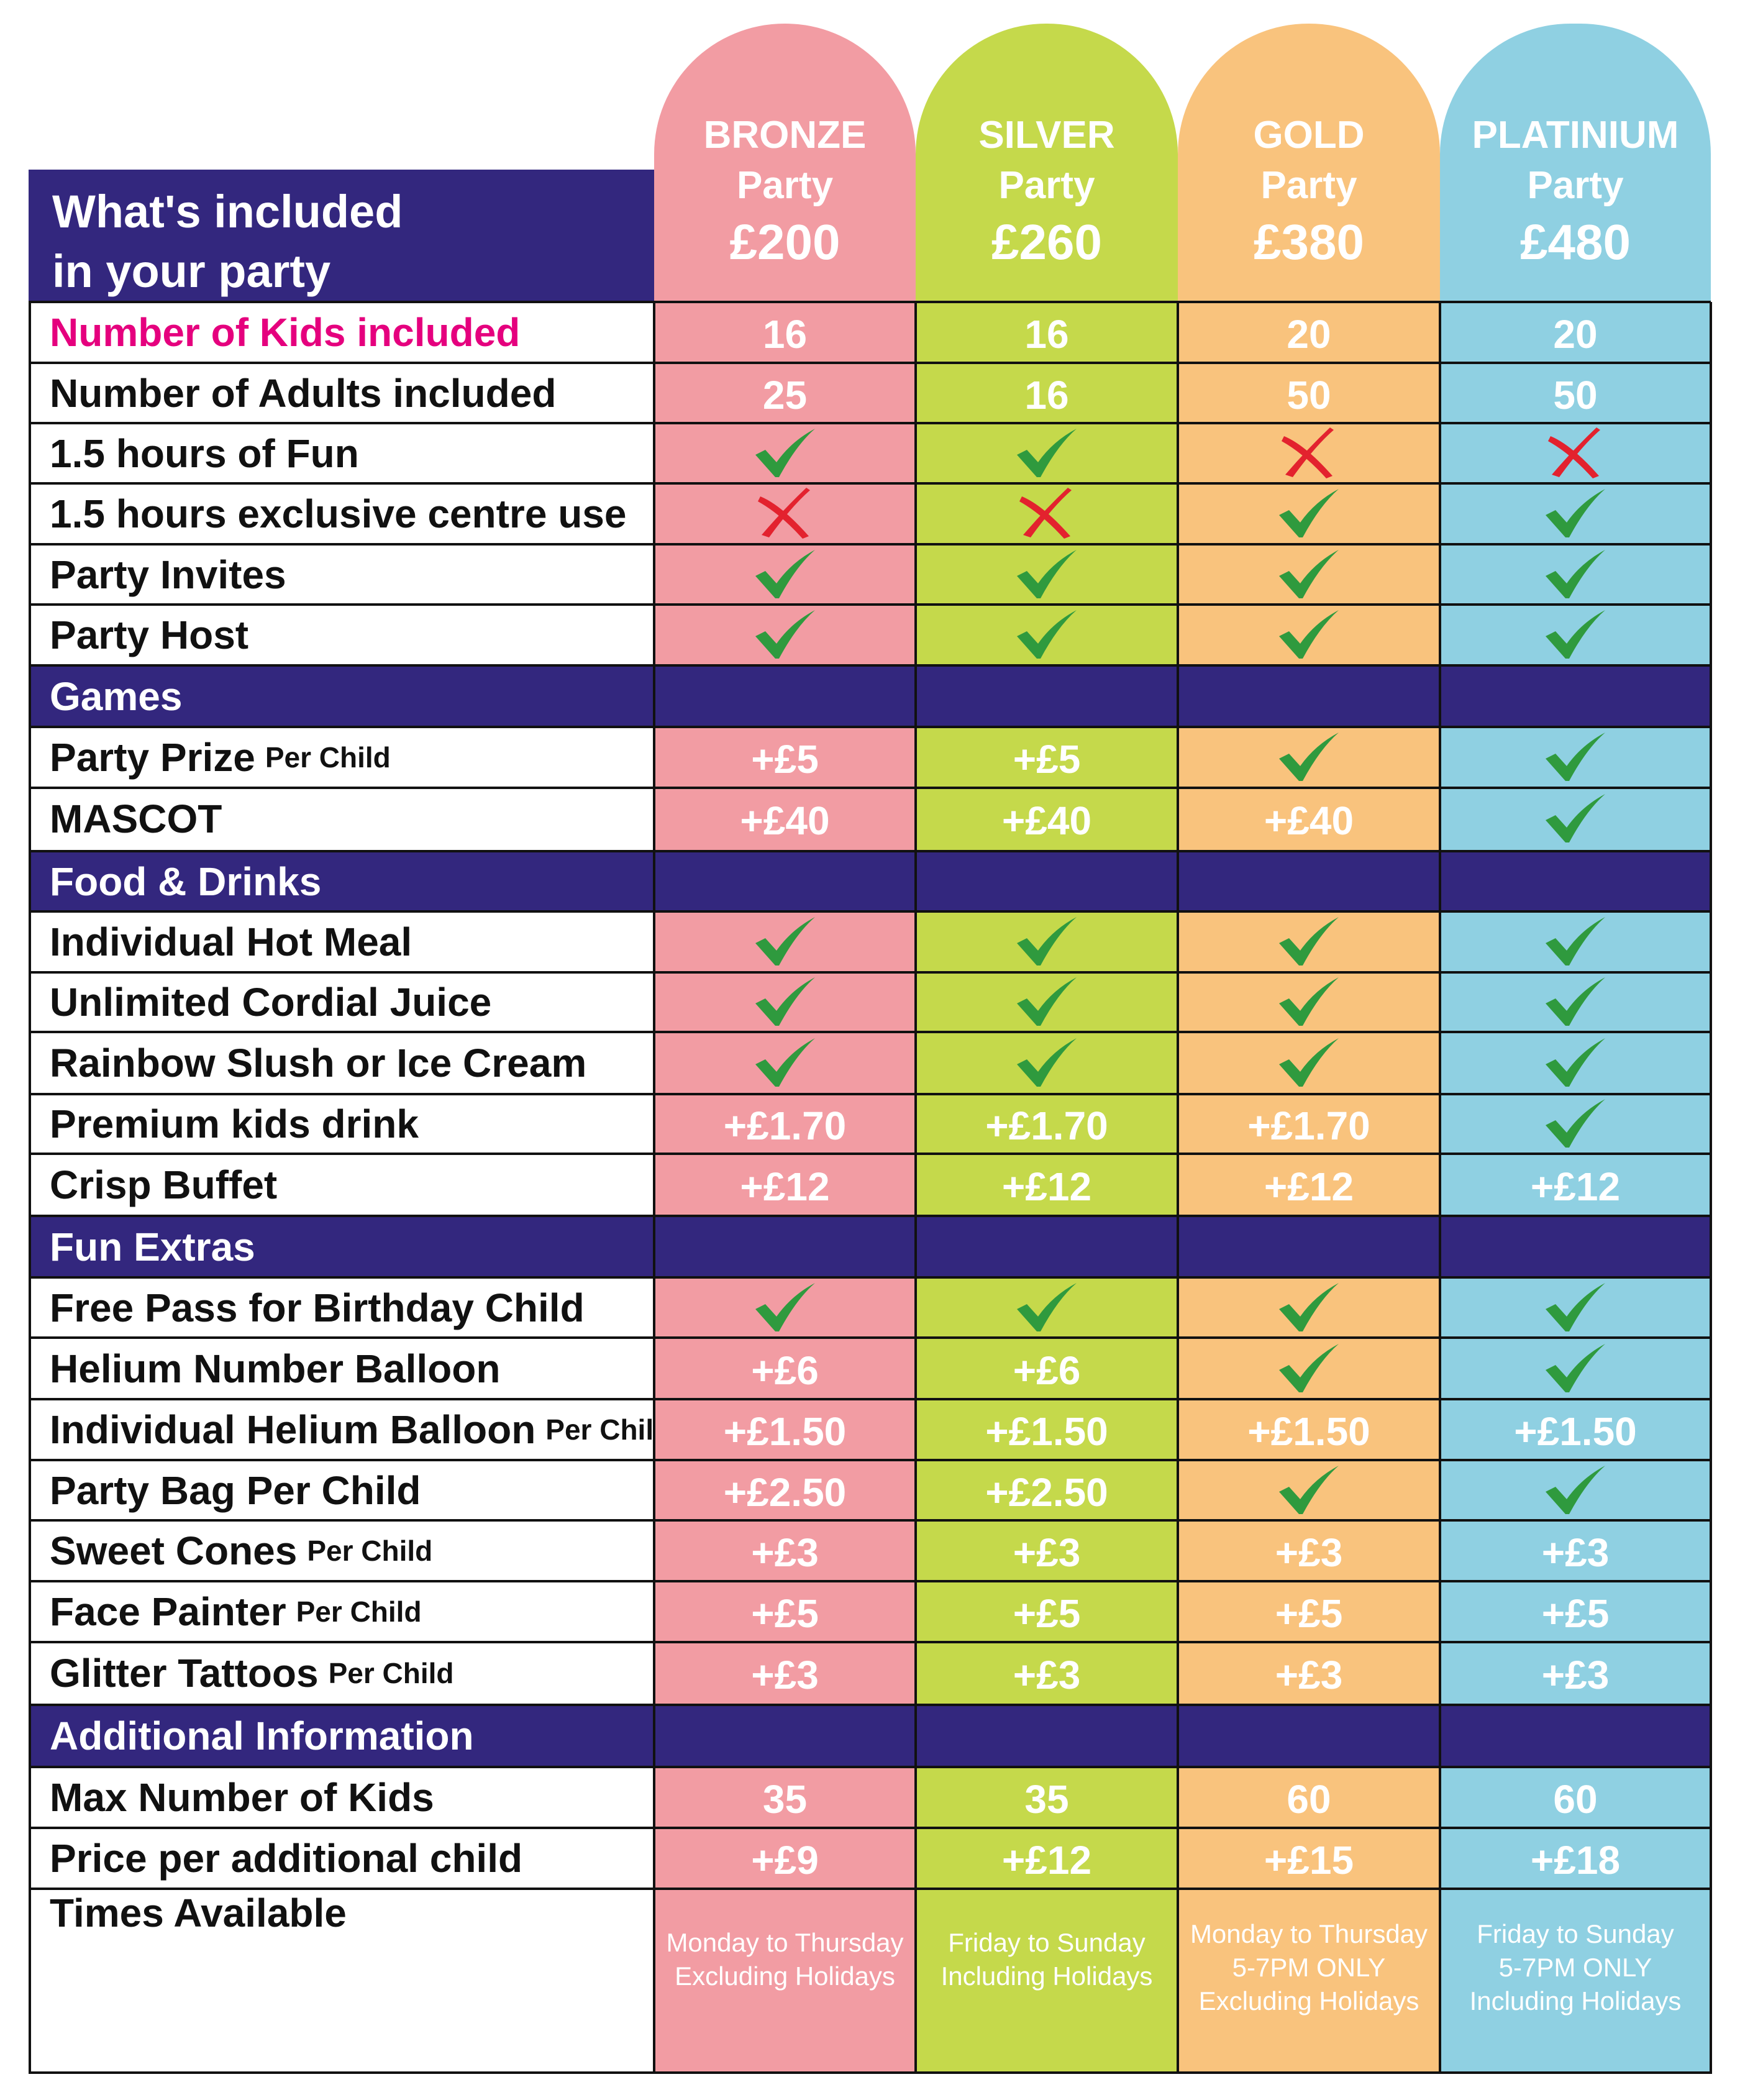 This screenshot has width=1763, height=2100. I want to click on row-label-text: Times Available, so click(199, 1913).